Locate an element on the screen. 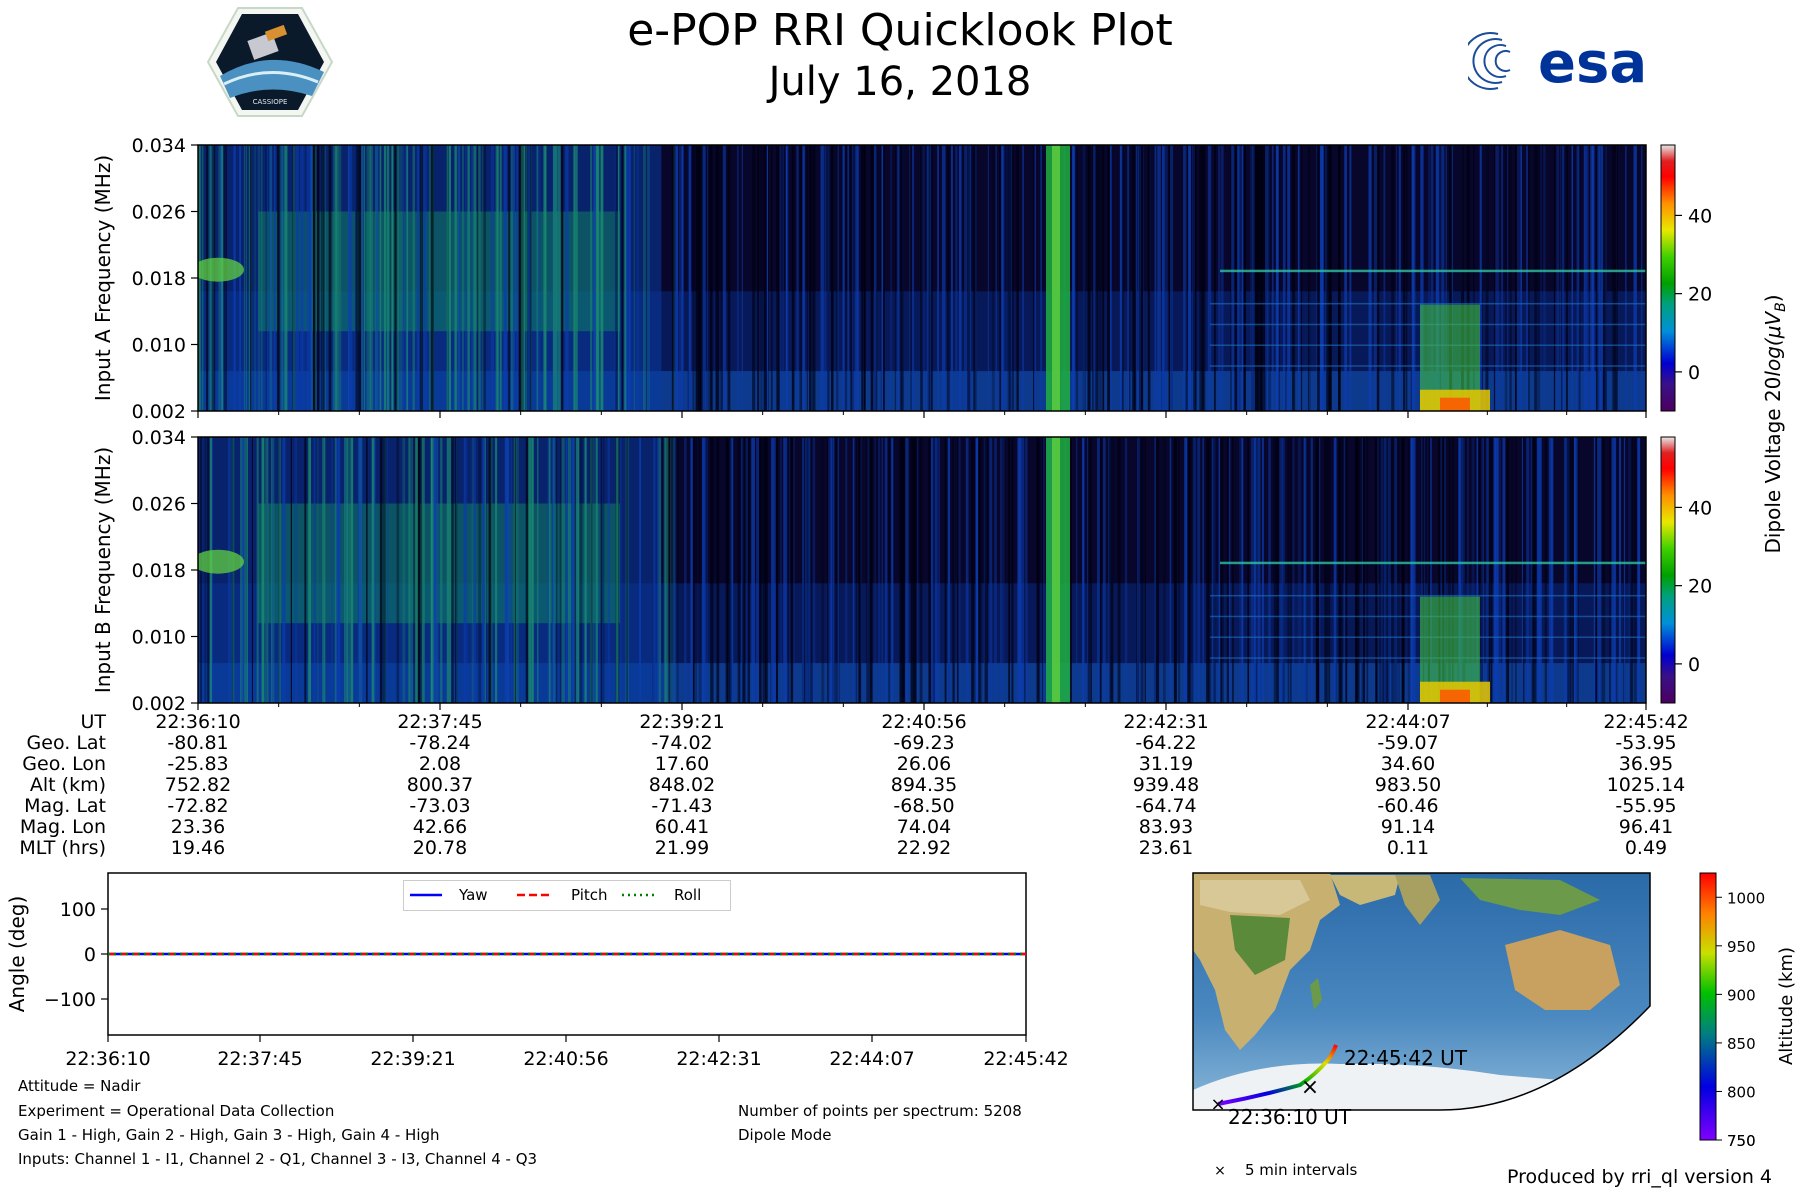  ephemeris-cell: 0.49 is located at coordinates (1646, 848).